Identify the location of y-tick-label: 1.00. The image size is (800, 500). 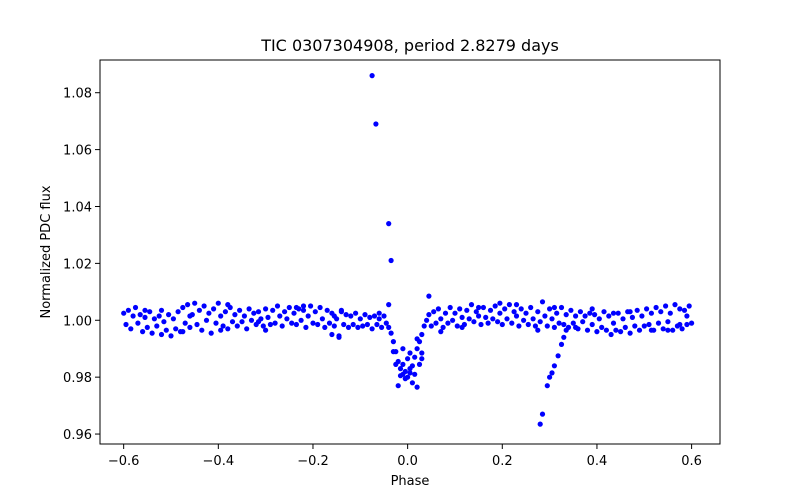
(77, 321).